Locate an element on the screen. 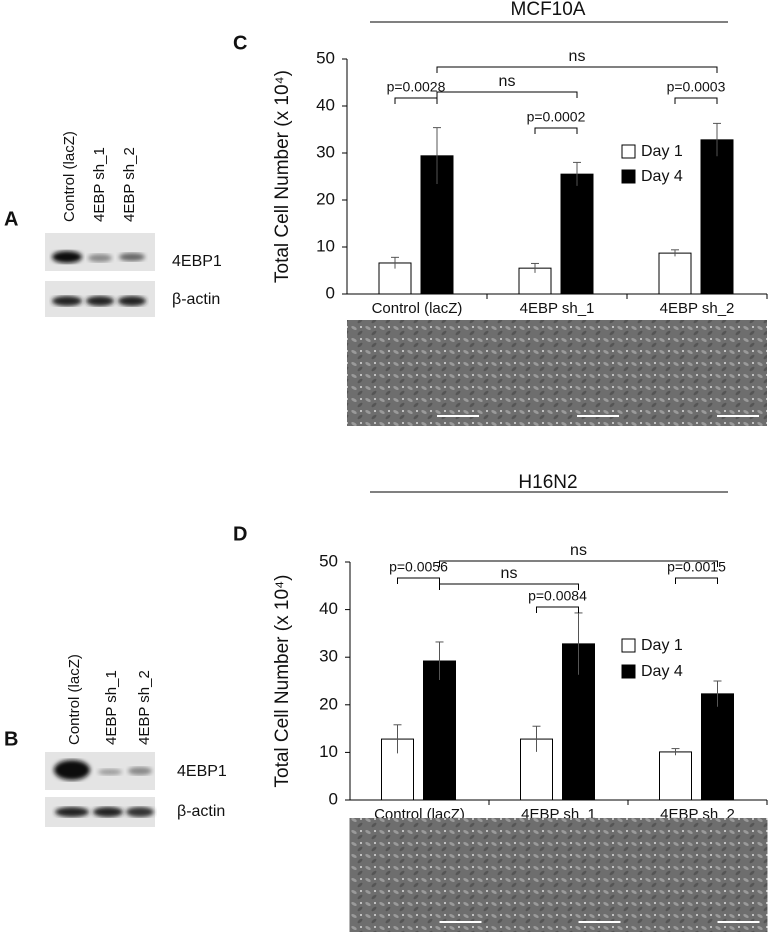  panel-letter: A is located at coordinates (11, 219).